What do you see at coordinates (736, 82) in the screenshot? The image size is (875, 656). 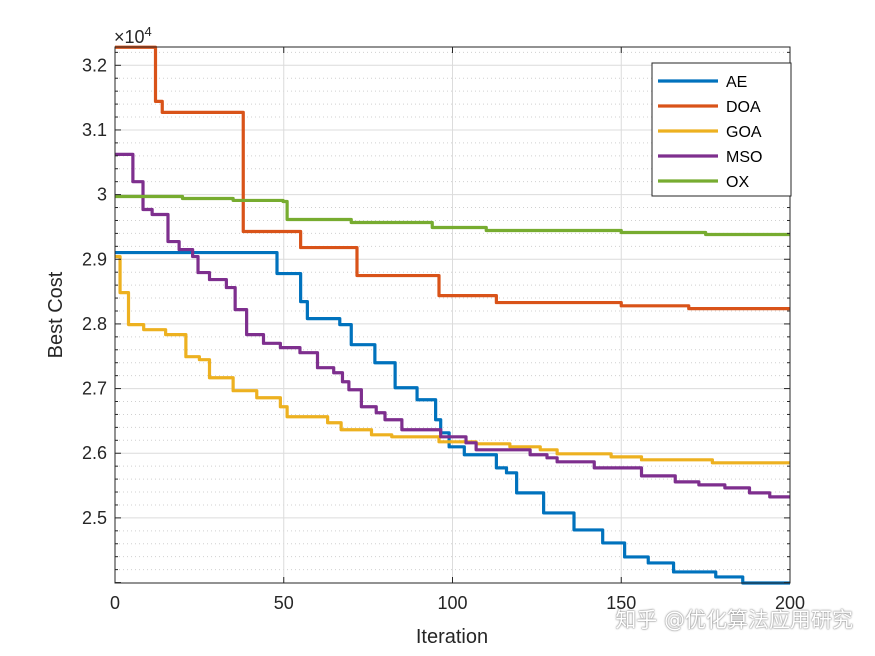 I see `legend-label-ae: AE` at bounding box center [736, 82].